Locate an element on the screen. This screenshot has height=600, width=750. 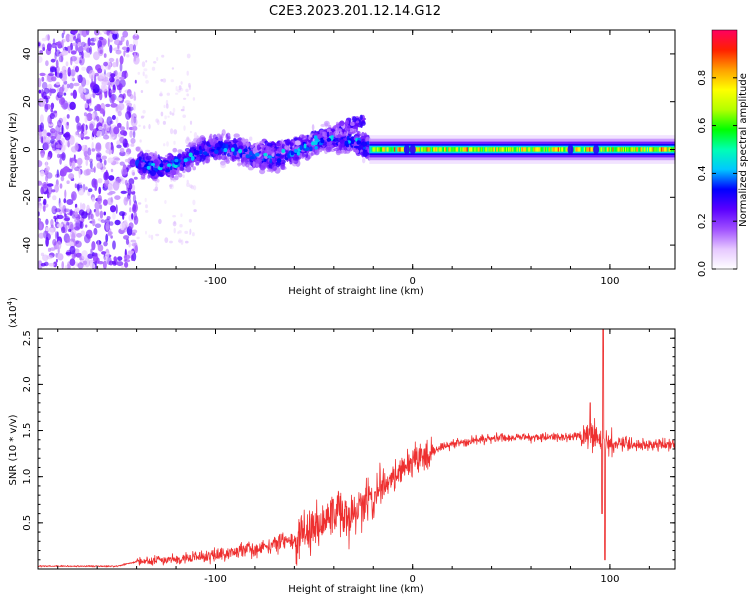
snr-multiplier-close: ) is located at coordinates (13, 299).